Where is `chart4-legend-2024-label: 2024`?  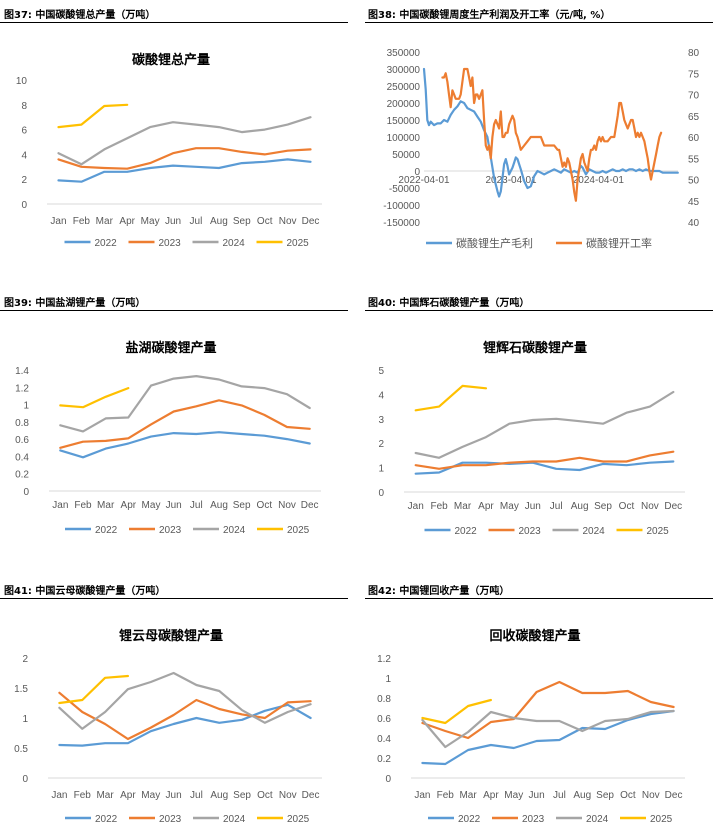
chart4-legend-2024-label: 2024 is located at coordinates (234, 819).